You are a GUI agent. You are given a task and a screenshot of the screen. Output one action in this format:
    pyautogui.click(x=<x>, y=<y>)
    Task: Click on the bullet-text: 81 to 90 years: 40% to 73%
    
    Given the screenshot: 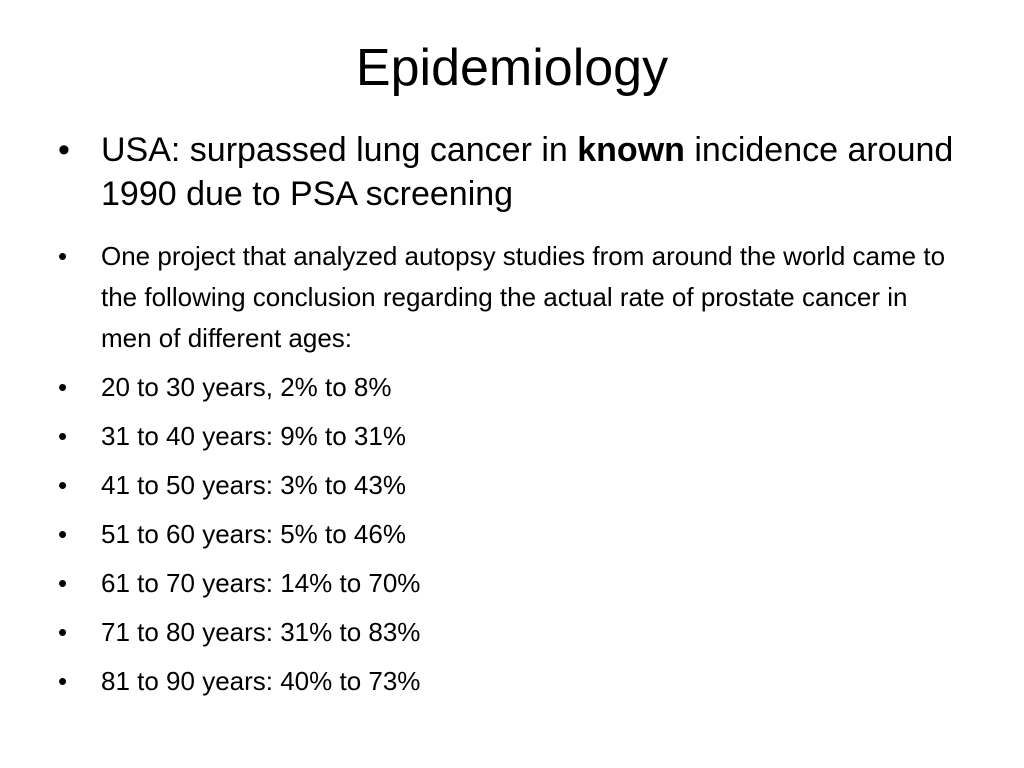 What is the action you would take?
    pyautogui.click(x=261, y=681)
    